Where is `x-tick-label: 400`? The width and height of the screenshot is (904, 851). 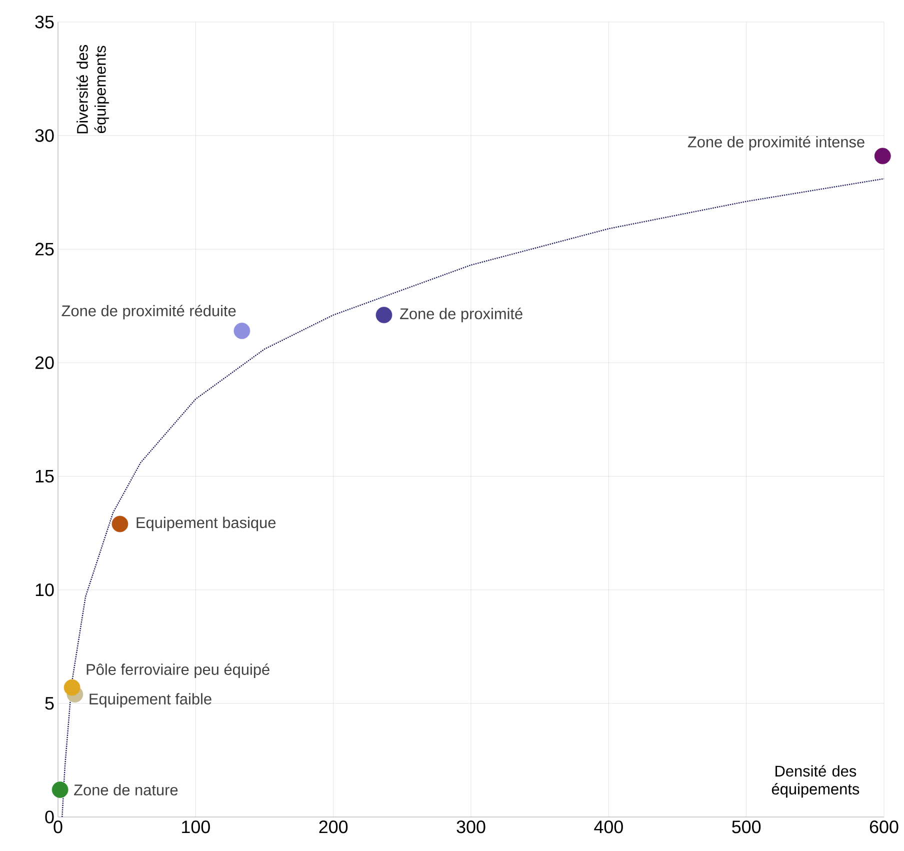
x-tick-label: 400 is located at coordinates (608, 827).